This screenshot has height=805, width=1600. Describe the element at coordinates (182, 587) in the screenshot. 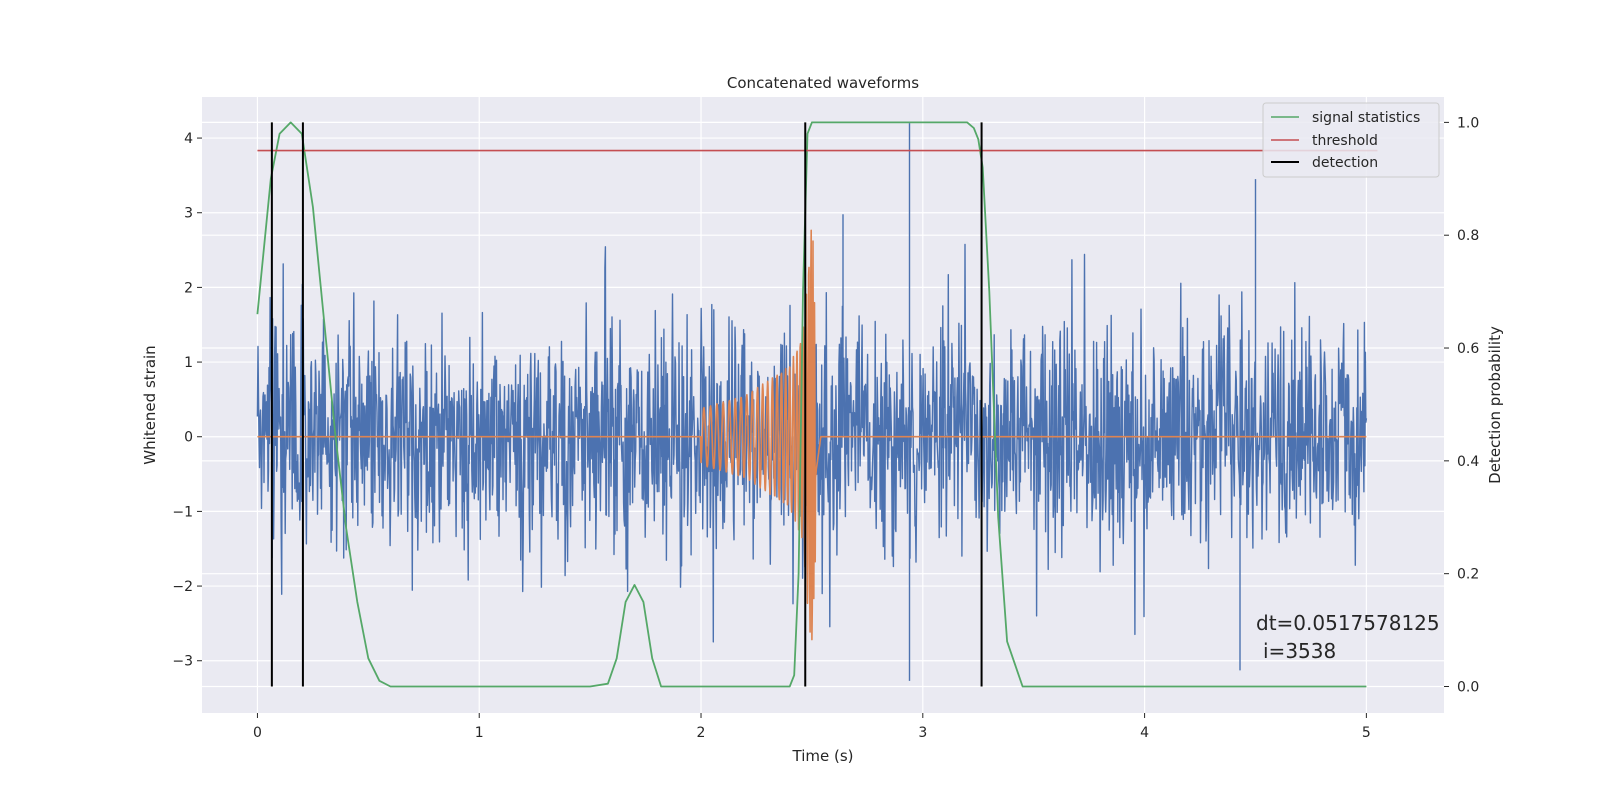

I see `y-tick-label: −2` at that location.